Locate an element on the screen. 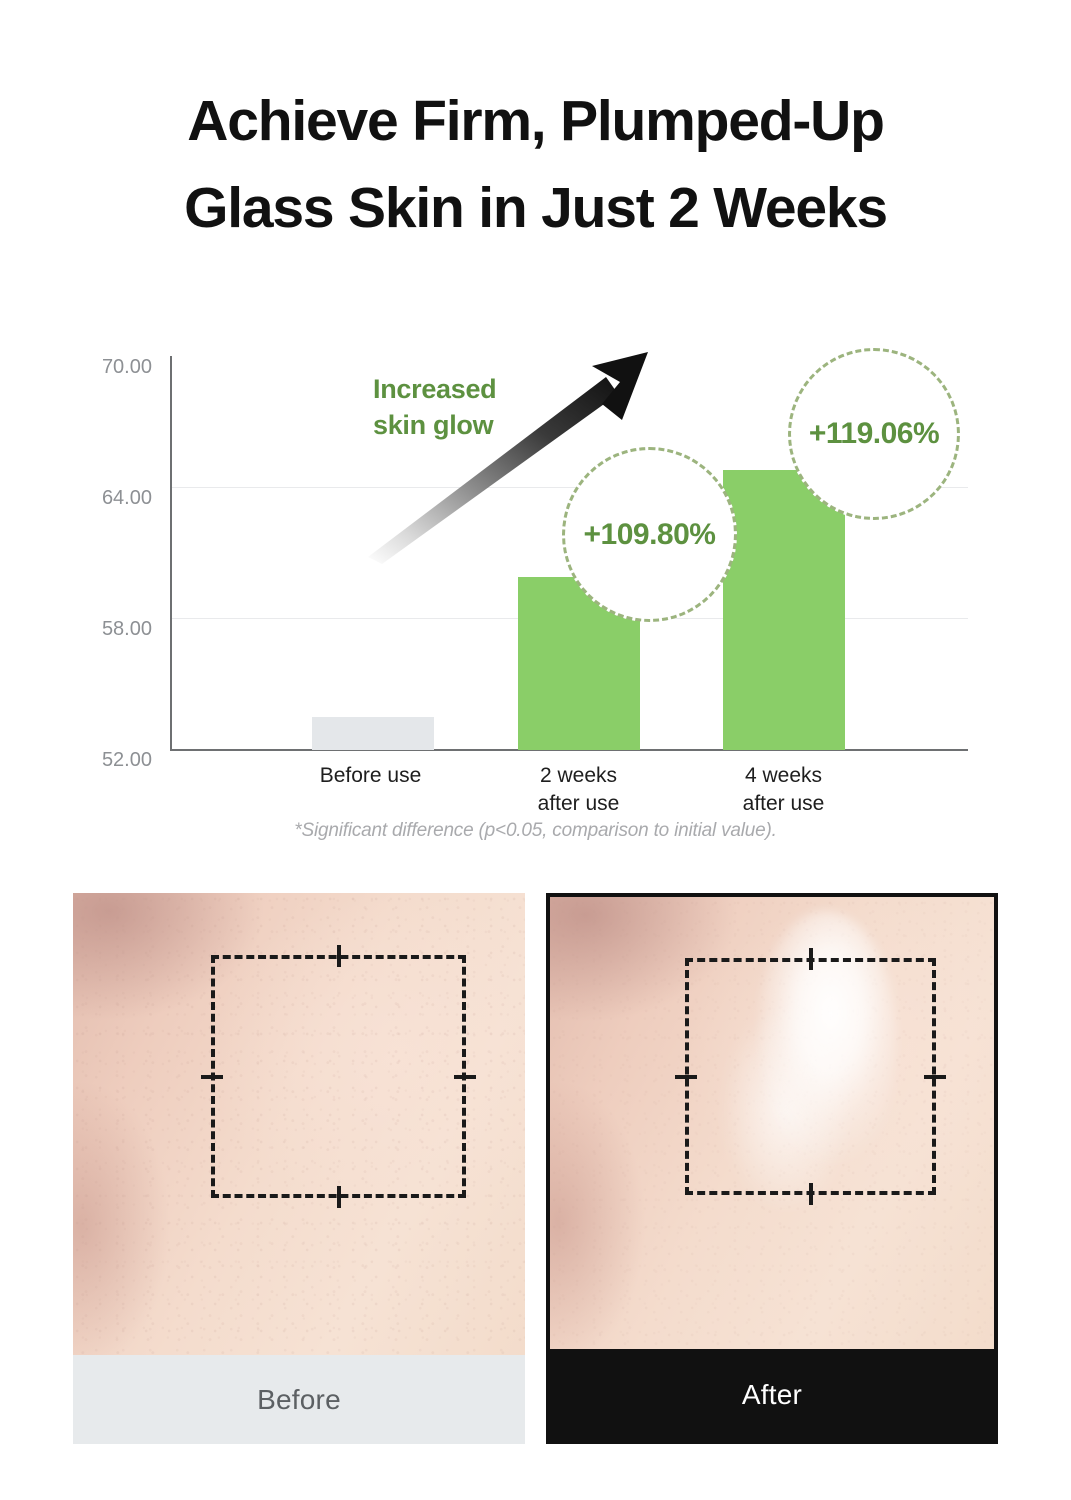  upward-trend-arrow-icon is located at coordinates (508, 458).